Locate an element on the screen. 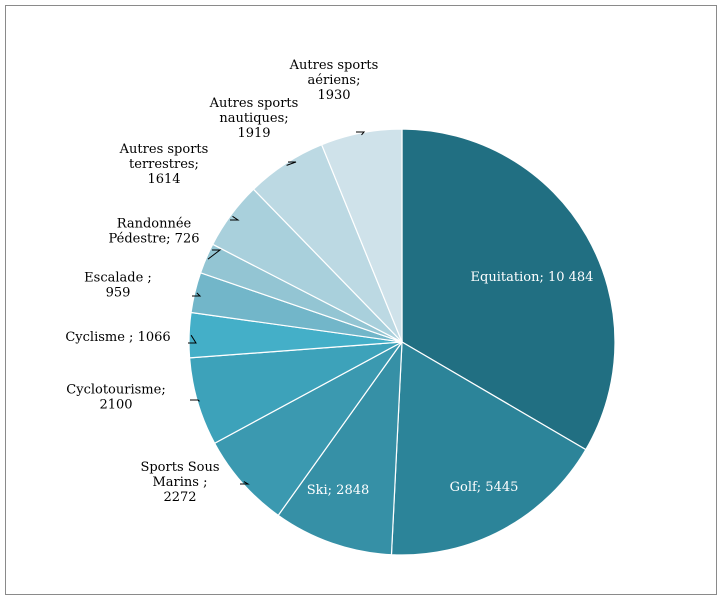  data-label-randonn-e-p-destre: Randonnée Pédestre; 726 is located at coordinates (154, 232).